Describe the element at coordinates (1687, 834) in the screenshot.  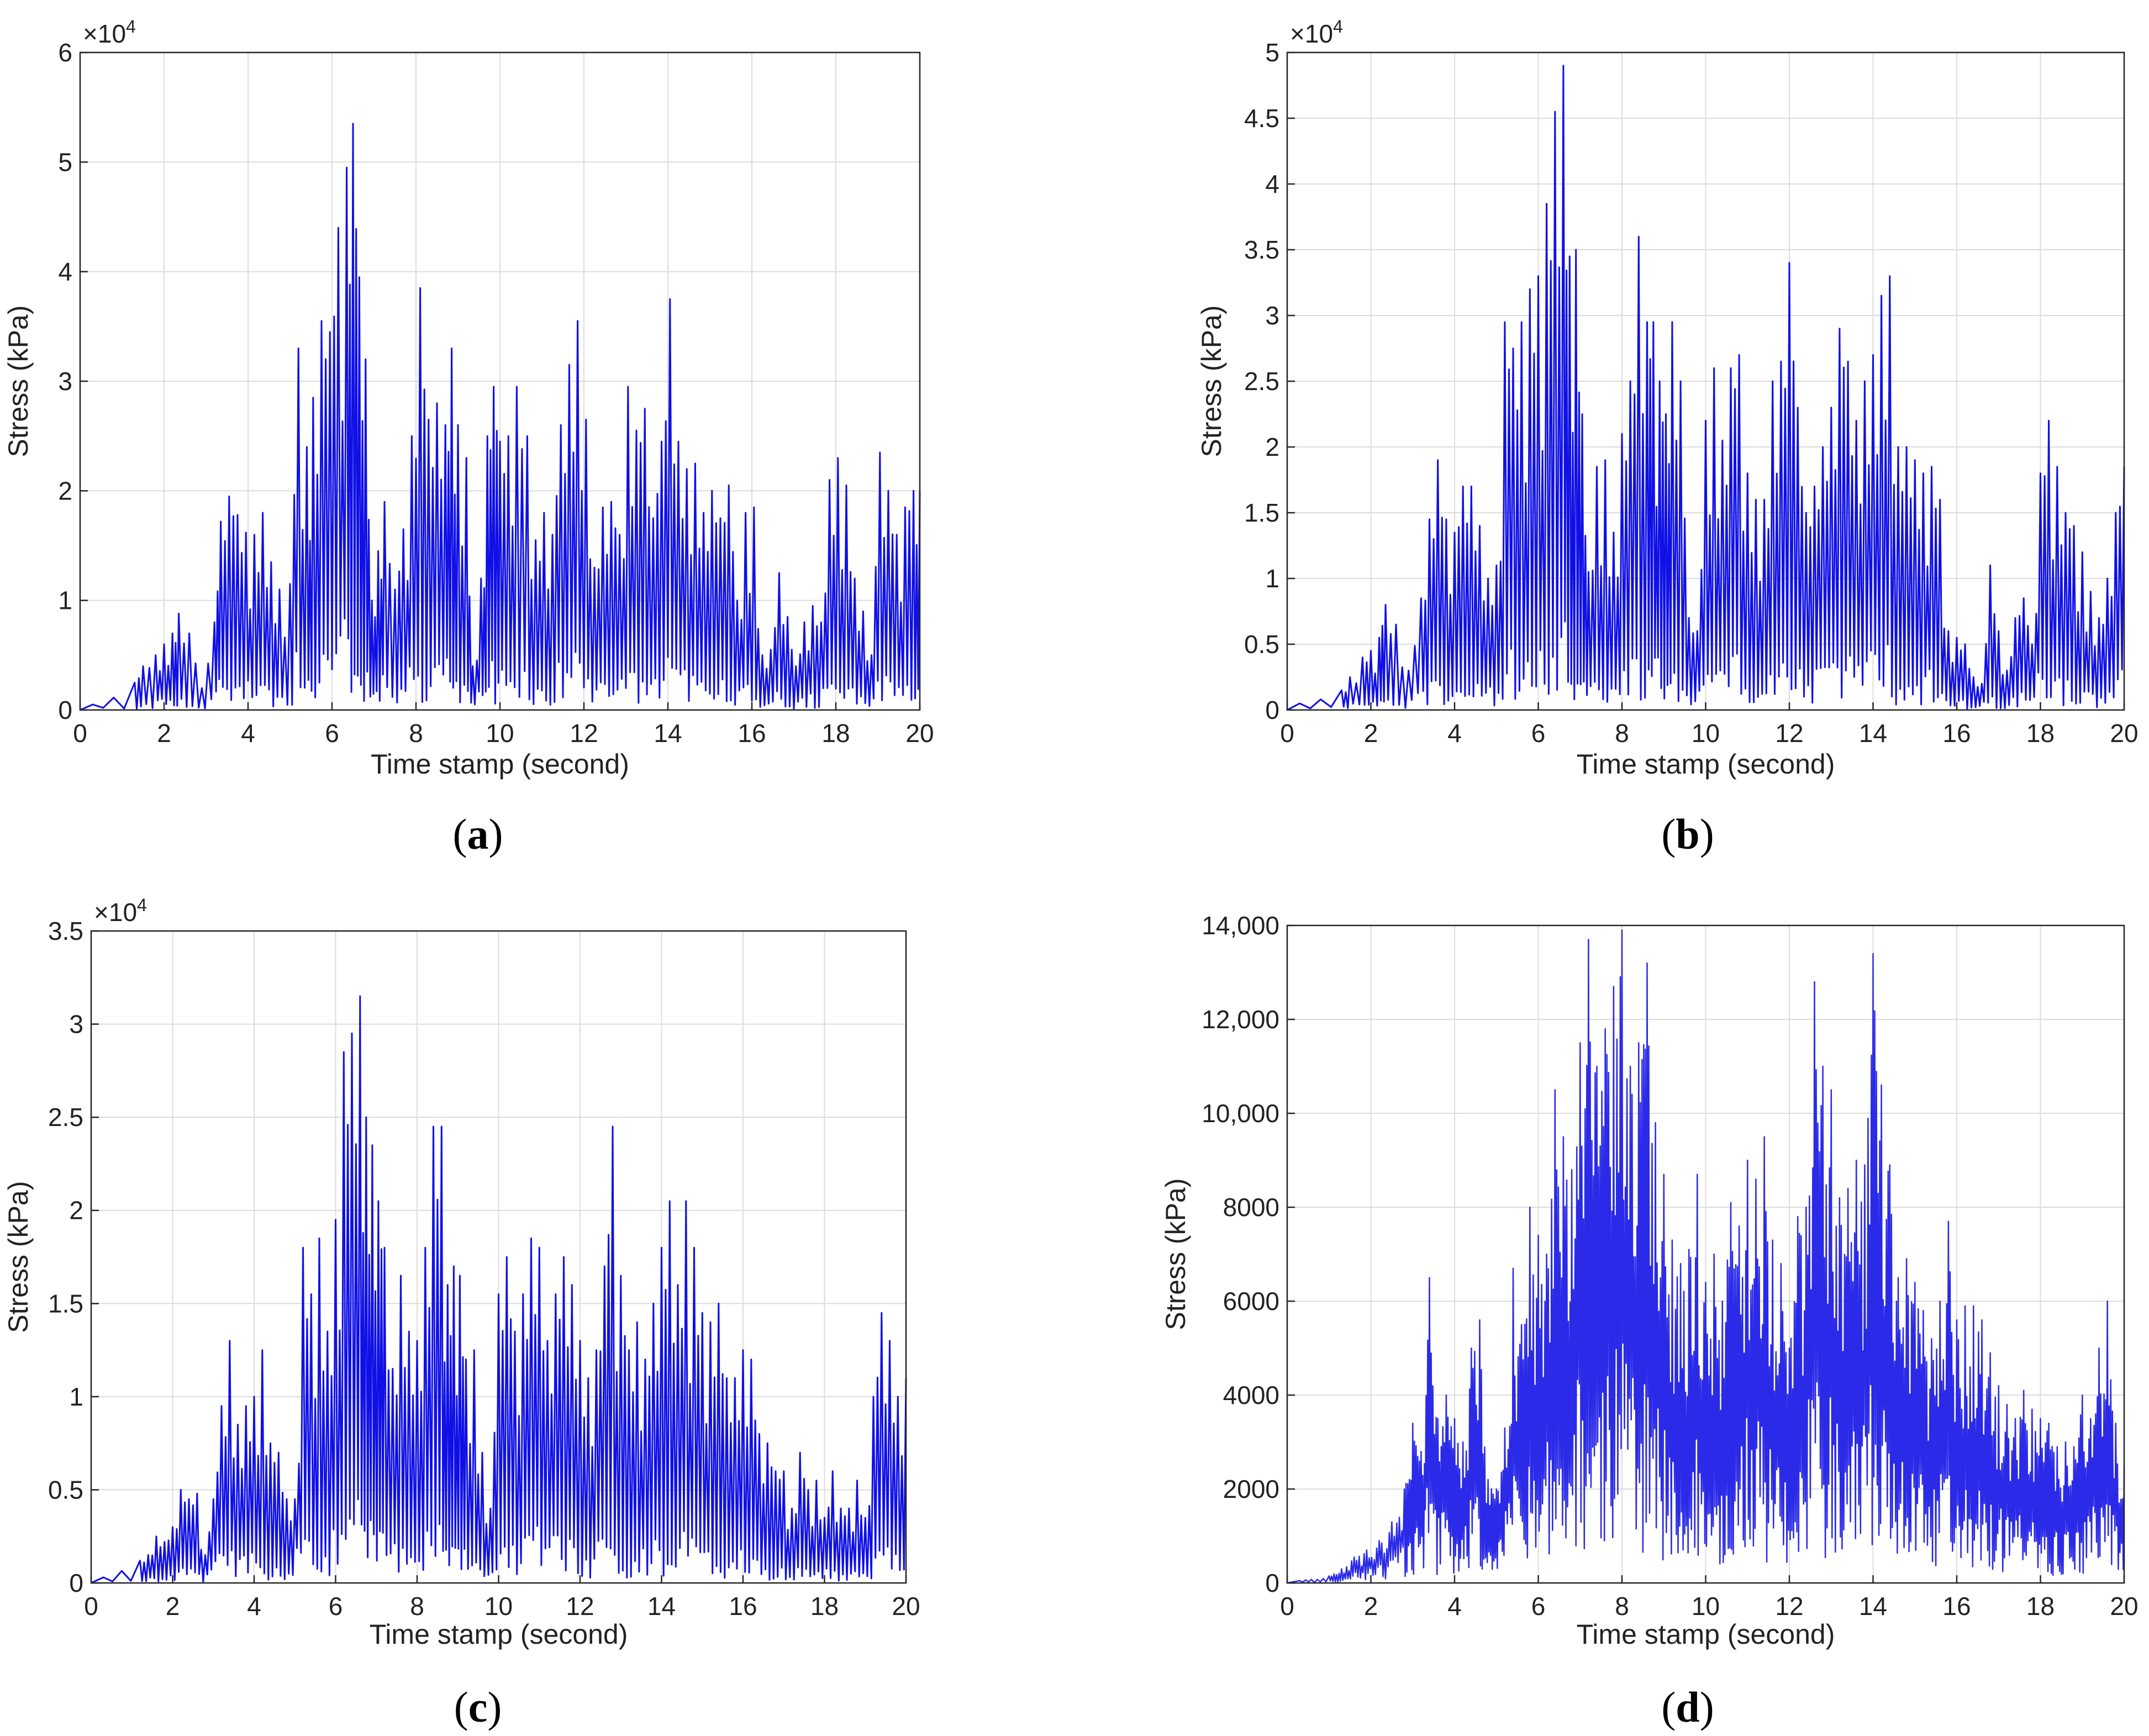
I see `caption-b: (b)` at that location.